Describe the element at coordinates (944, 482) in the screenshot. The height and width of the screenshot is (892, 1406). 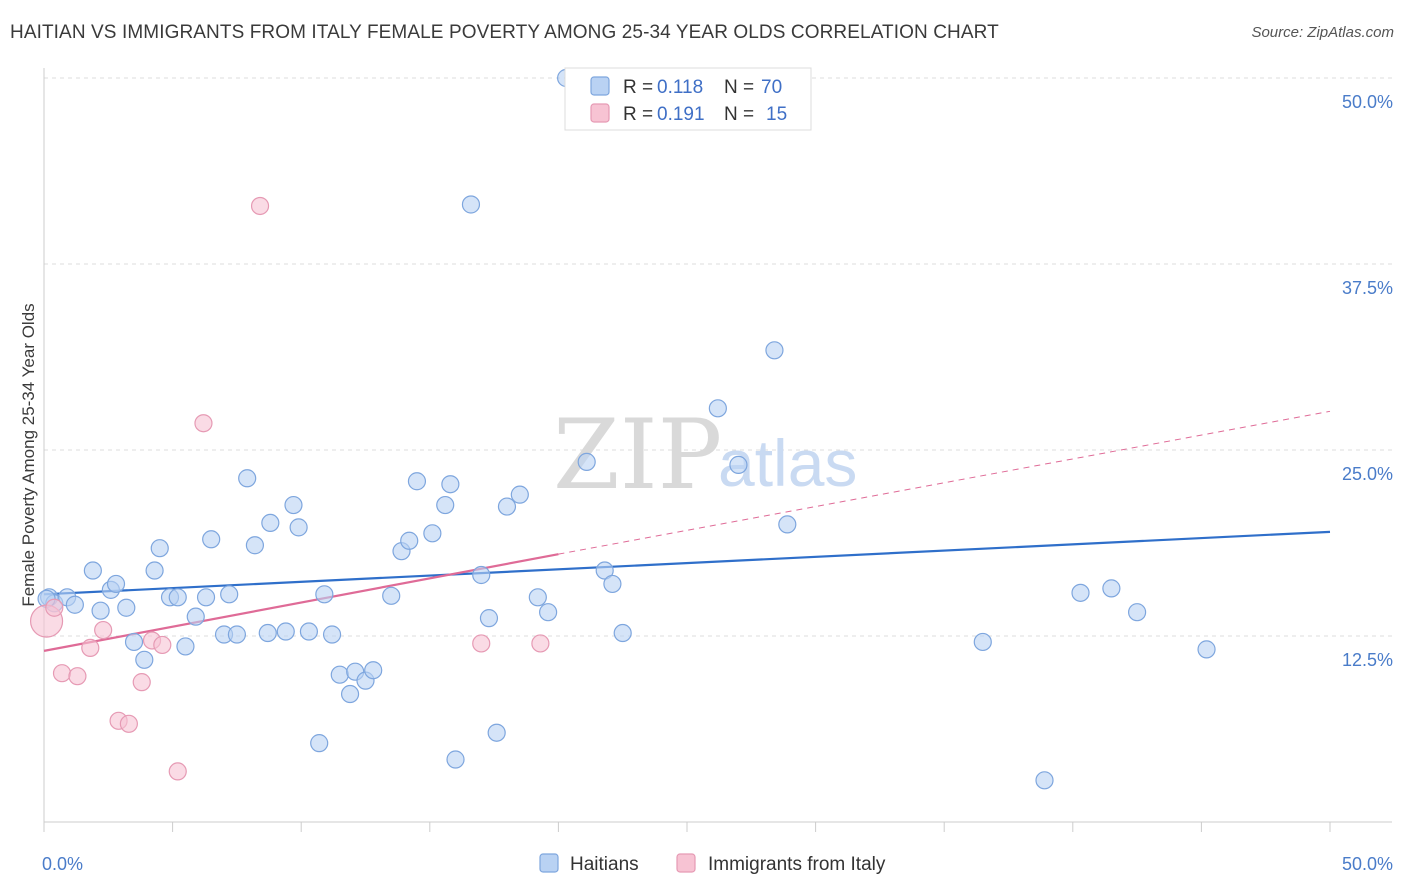
I see `trend-line-italy-extended` at that location.